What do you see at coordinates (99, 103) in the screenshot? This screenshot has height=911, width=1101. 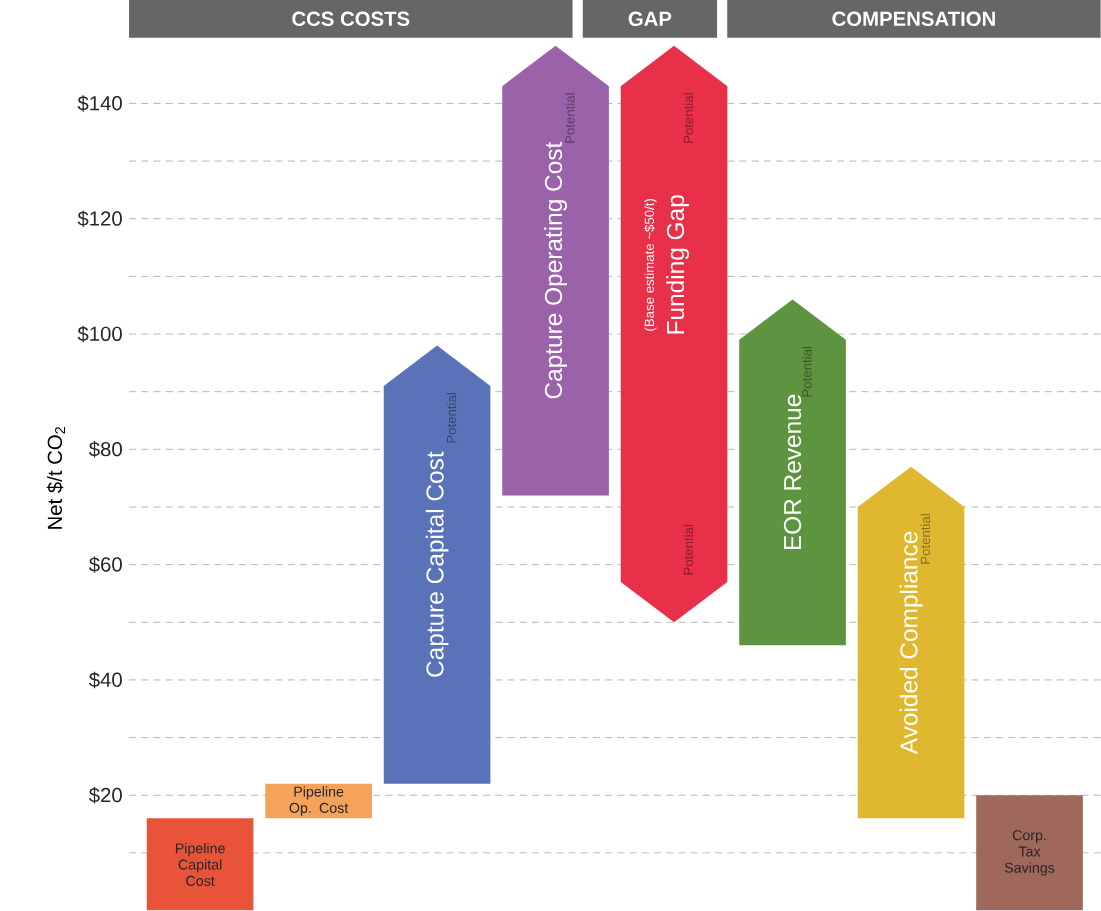 I see `y-tick-label: $140` at bounding box center [99, 103].